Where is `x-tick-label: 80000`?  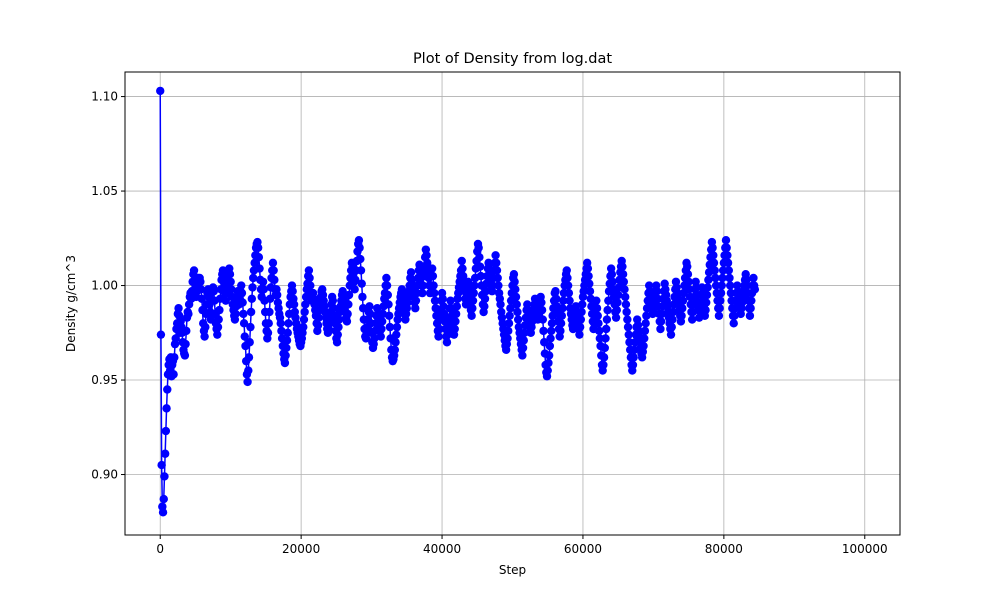 x-tick-label: 80000 is located at coordinates (724, 549).